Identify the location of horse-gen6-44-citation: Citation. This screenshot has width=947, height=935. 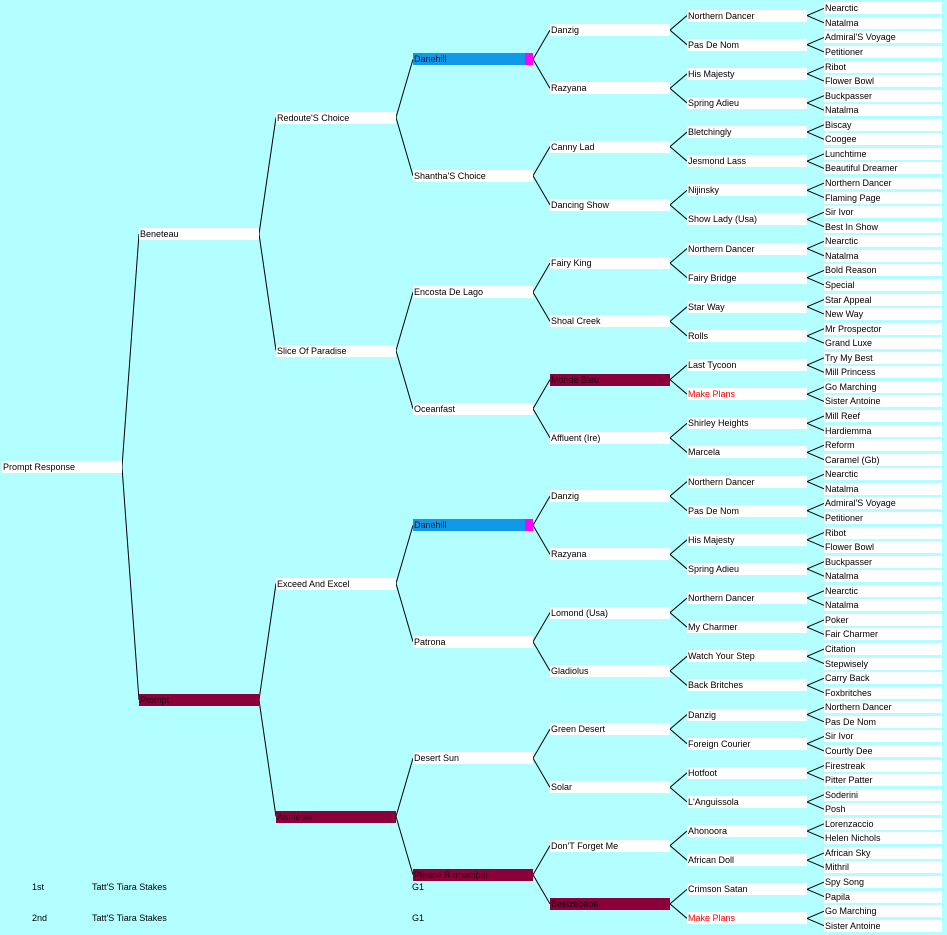
(883, 649).